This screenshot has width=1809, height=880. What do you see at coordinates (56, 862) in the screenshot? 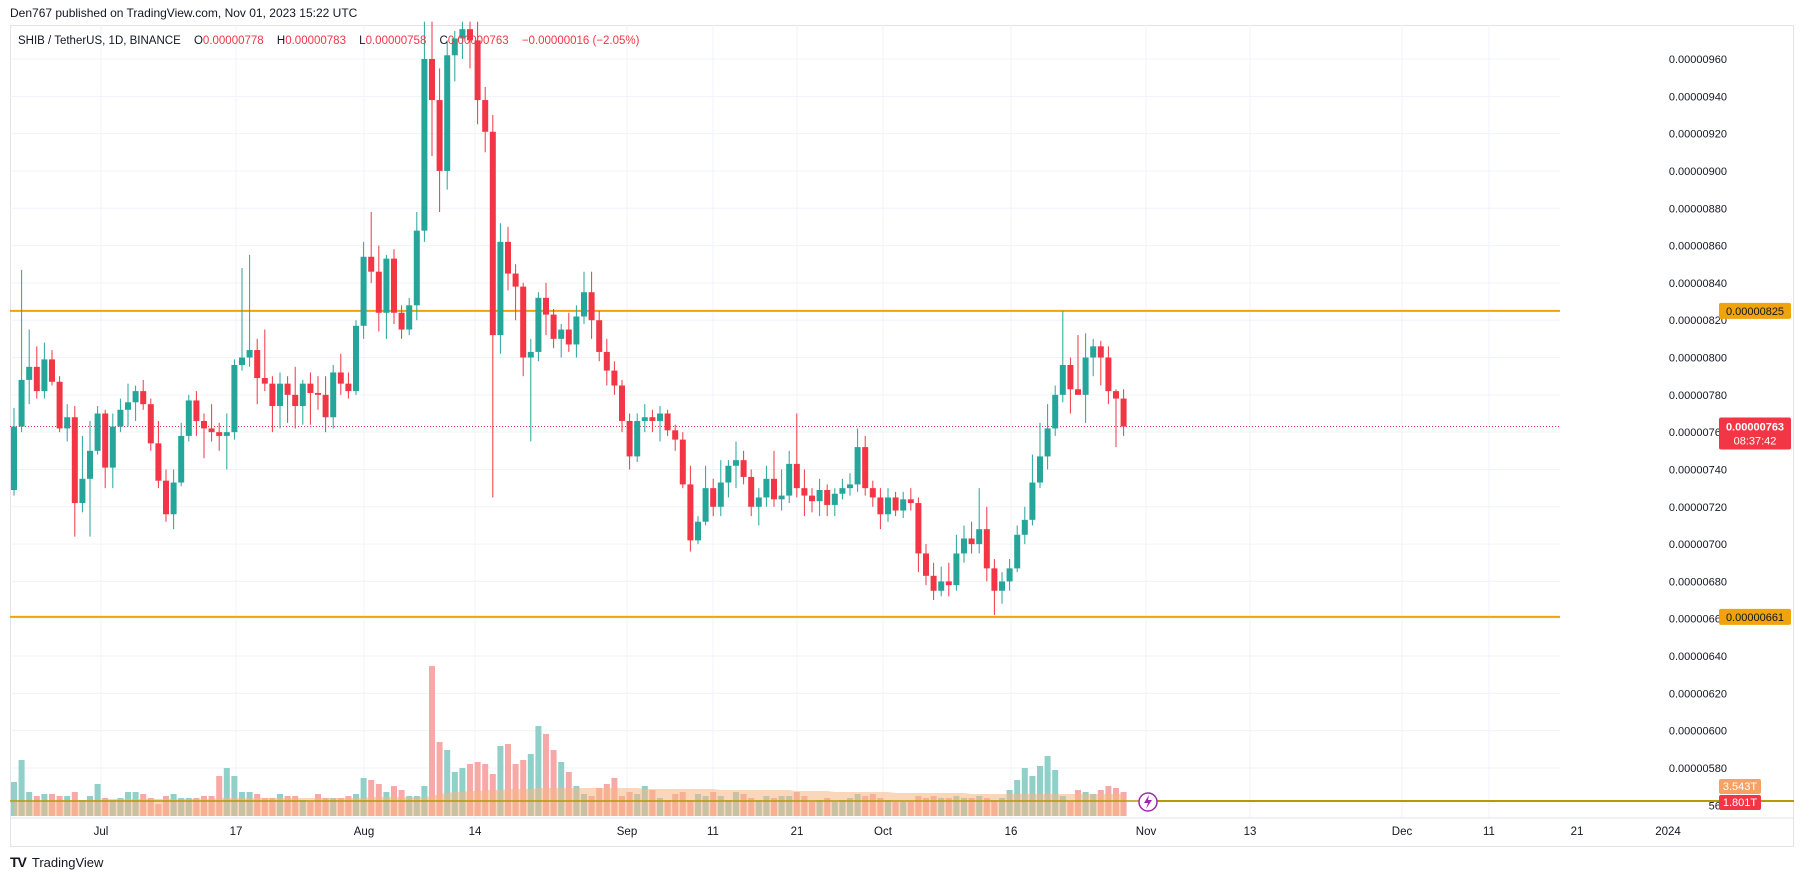
I see `tradingview-logo: TV TradingView` at bounding box center [56, 862].